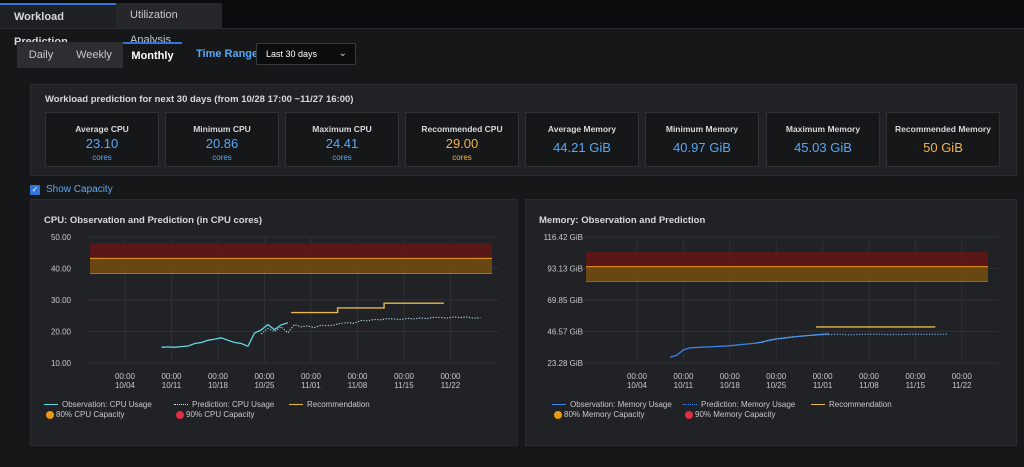  What do you see at coordinates (58, 25) in the screenshot?
I see `tab-workload-prediction: Workload Prediction` at bounding box center [58, 25].